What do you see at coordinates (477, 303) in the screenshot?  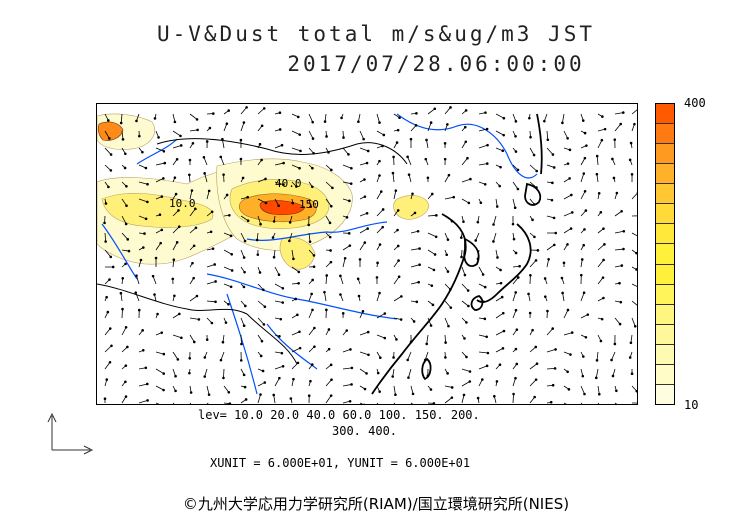 I see `coast-kyushu` at bounding box center [477, 303].